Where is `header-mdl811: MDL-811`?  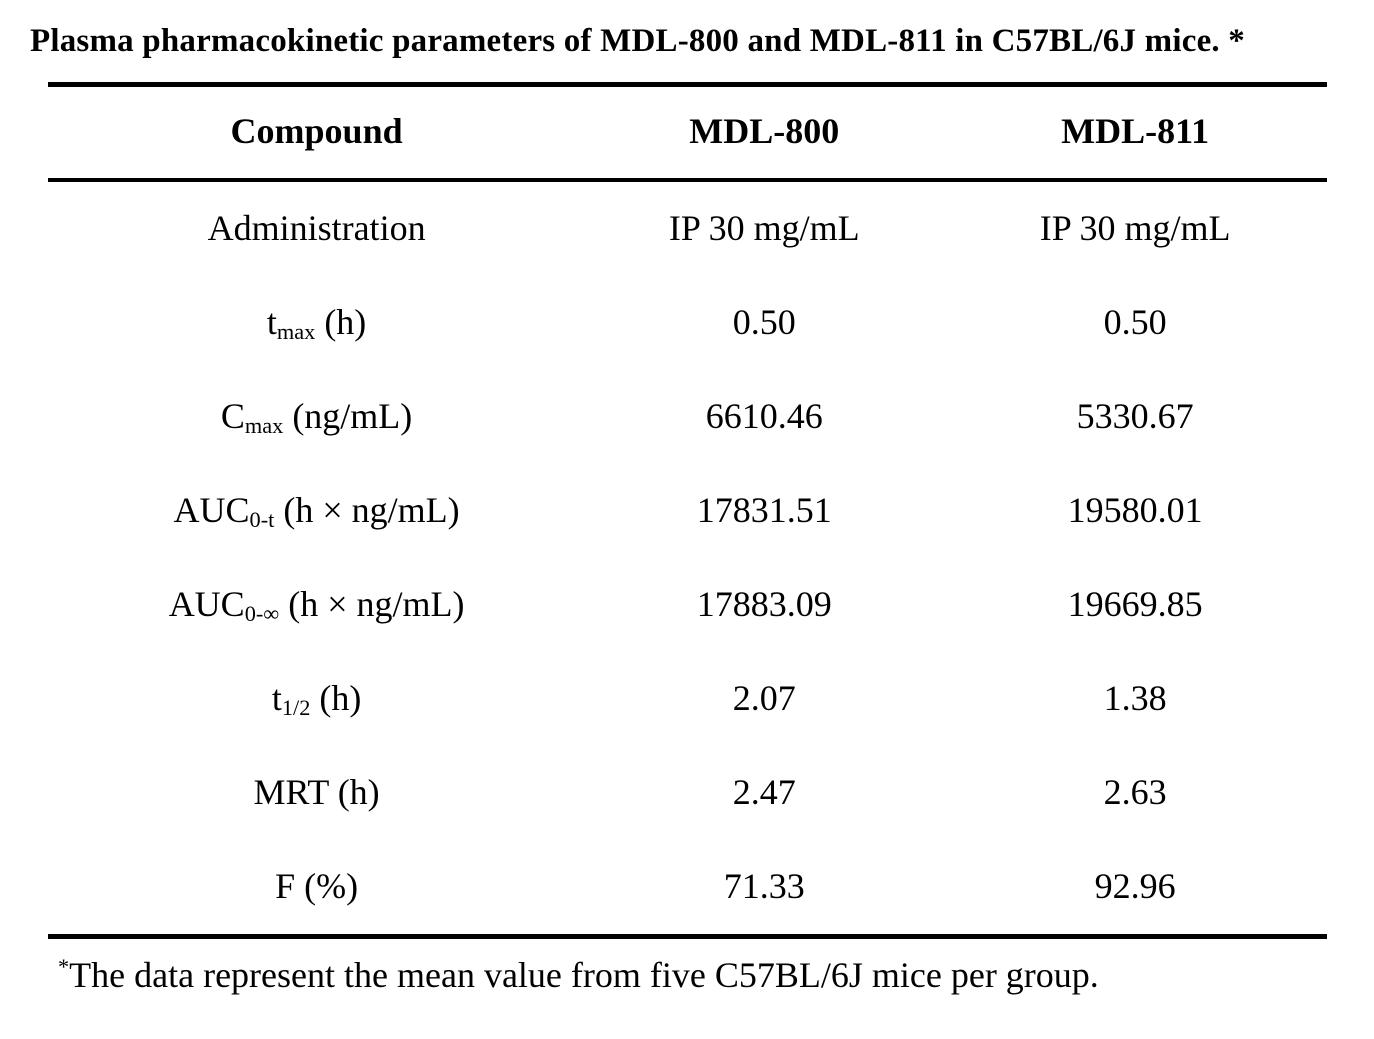 header-mdl811: MDL-811 is located at coordinates (1135, 131).